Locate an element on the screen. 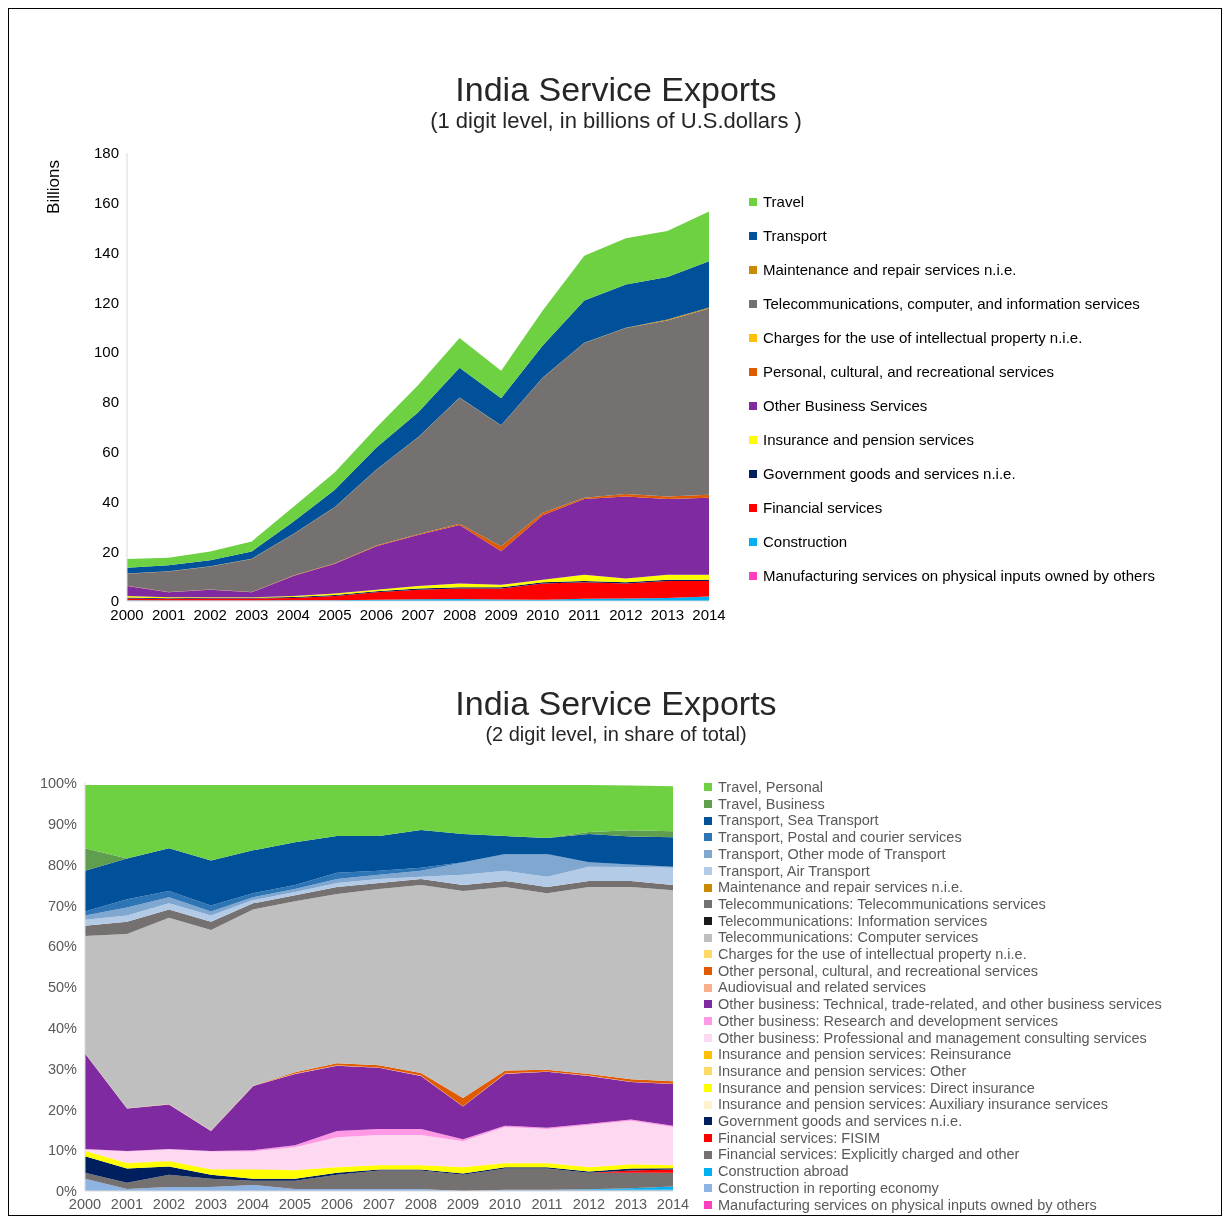 The width and height of the screenshot is (1230, 1224). y-tick-label: 20% is located at coordinates (62, 1109).